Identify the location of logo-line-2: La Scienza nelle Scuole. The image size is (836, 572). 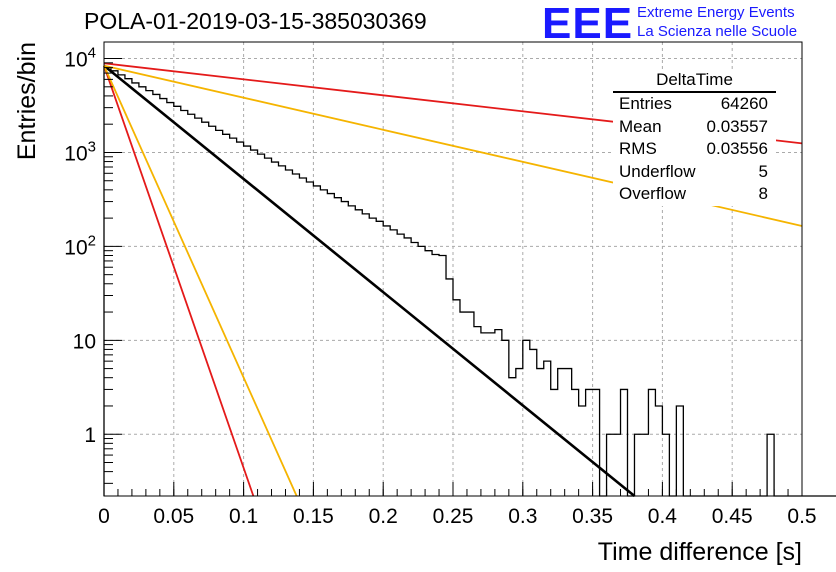
(717, 31).